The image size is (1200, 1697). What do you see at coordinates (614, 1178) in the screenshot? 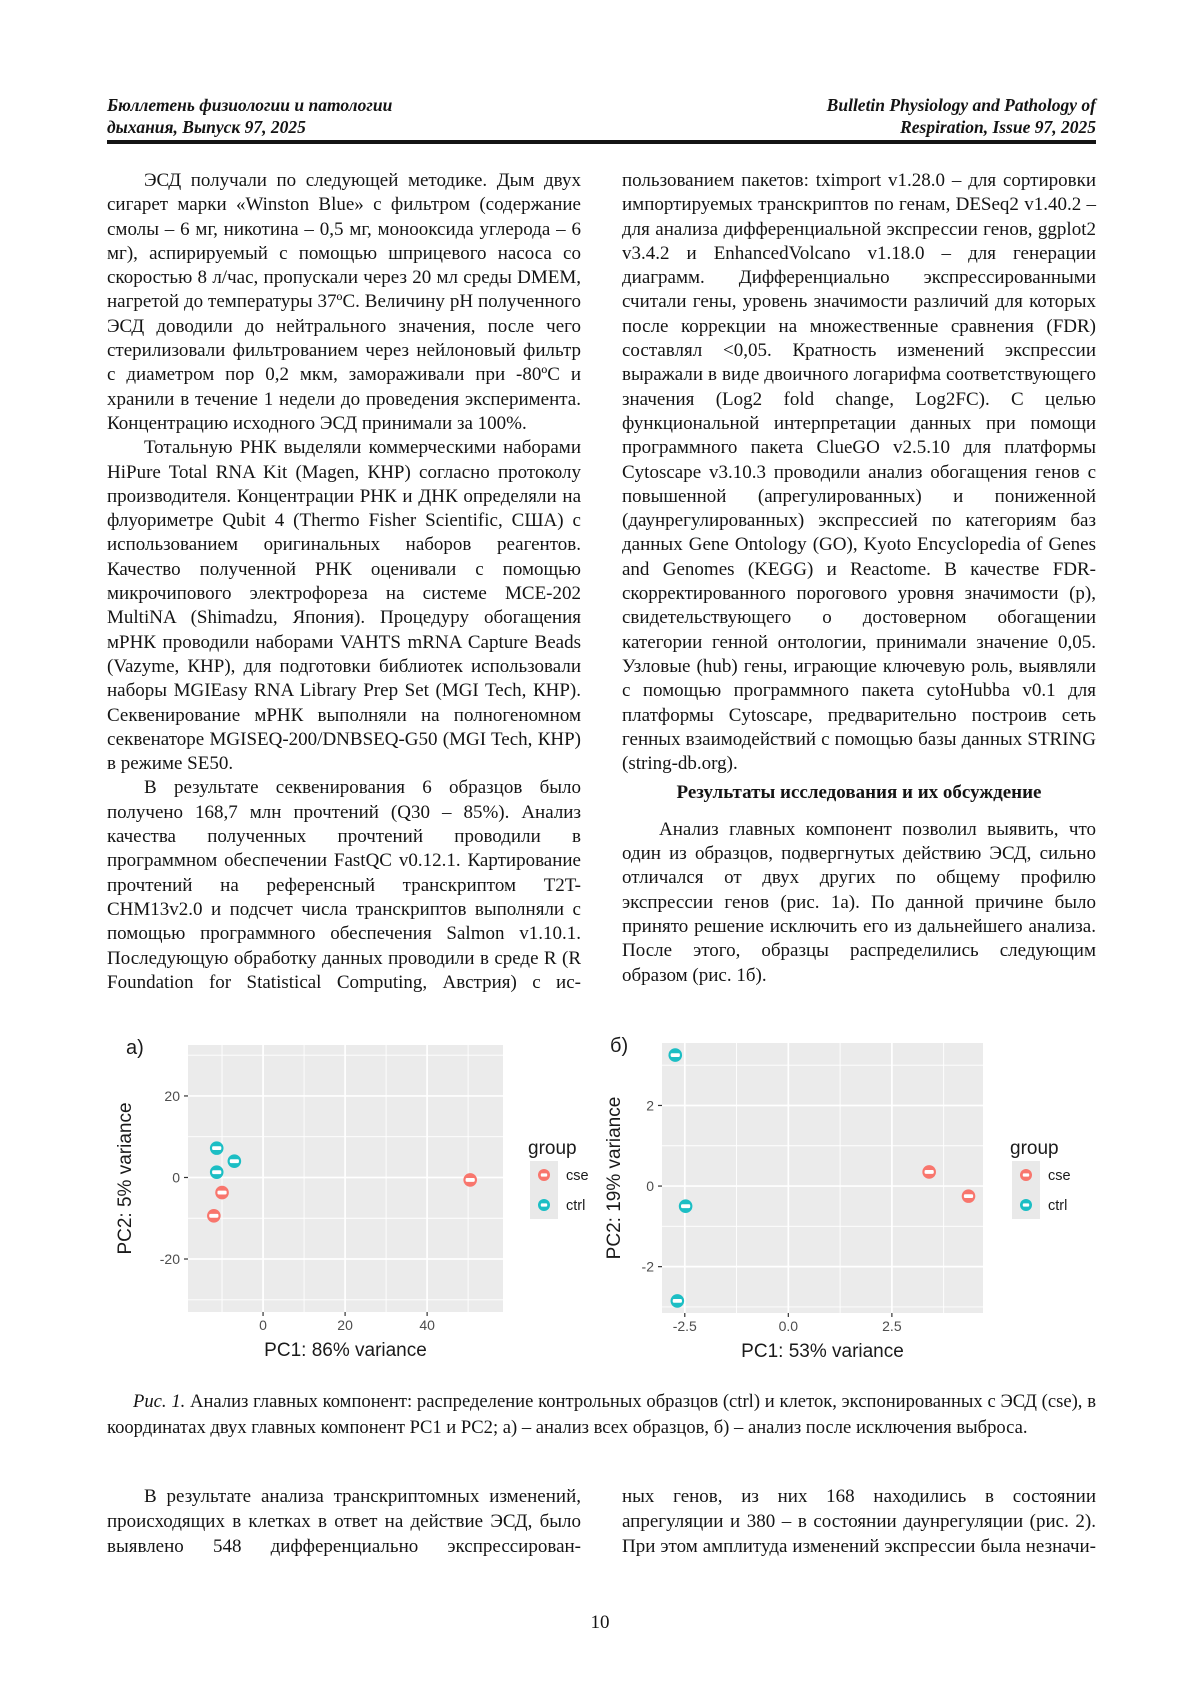
I see `y-axis-title: PC2: 19% variance` at bounding box center [614, 1178].